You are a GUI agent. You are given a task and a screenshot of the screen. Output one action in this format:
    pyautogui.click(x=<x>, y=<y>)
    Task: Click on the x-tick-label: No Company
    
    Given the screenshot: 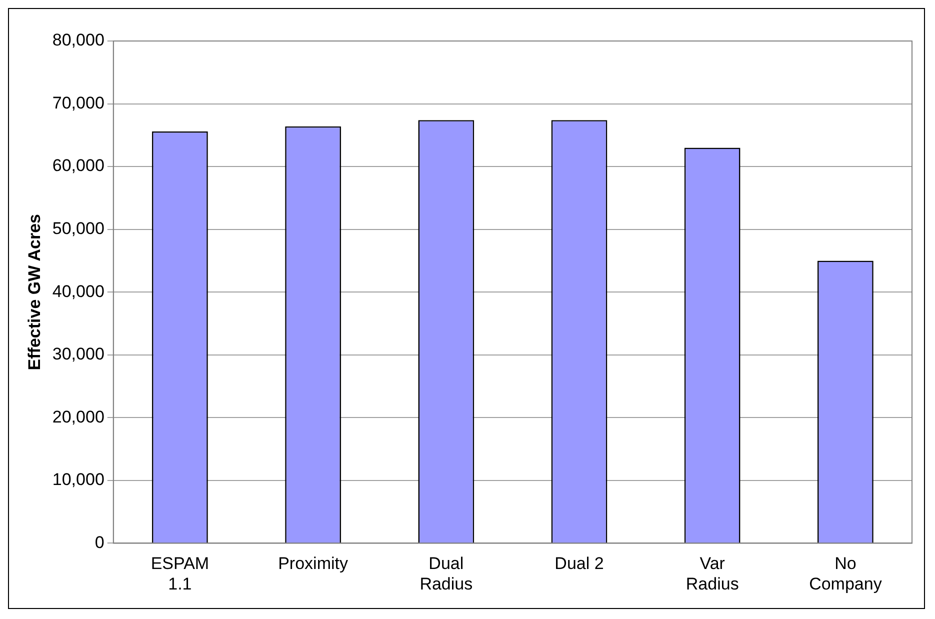 What is the action you would take?
    pyautogui.click(x=845, y=574)
    